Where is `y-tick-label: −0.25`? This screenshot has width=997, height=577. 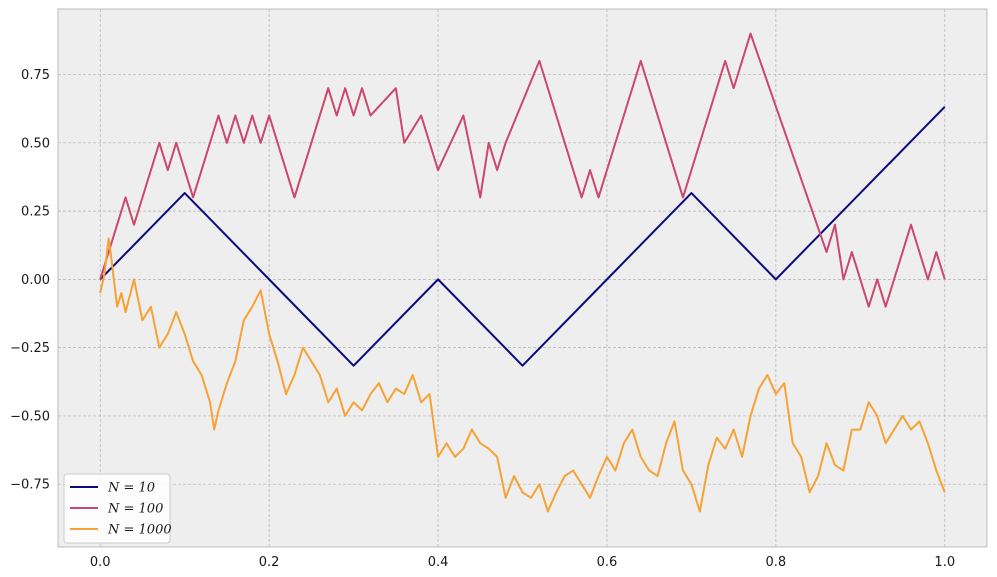 y-tick-label: −0.25 is located at coordinates (30, 348).